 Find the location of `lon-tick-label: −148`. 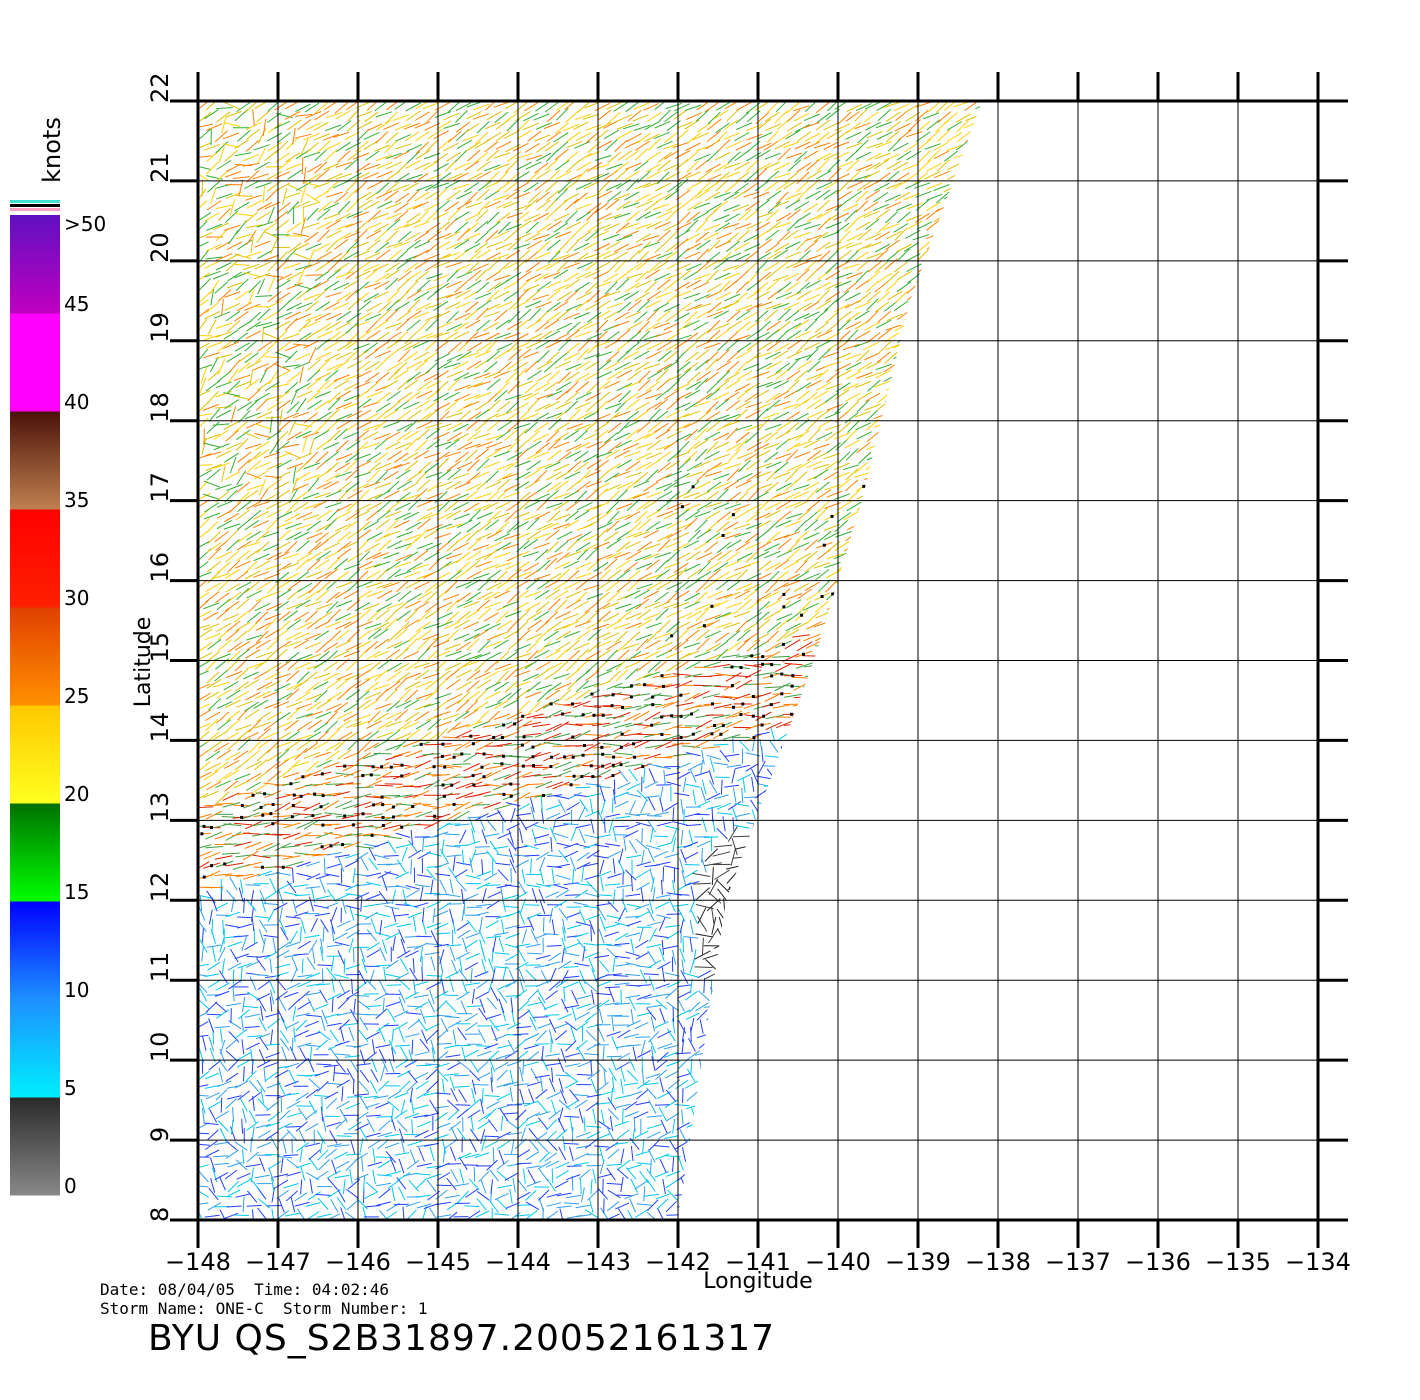

lon-tick-label: −148 is located at coordinates (198, 1262).